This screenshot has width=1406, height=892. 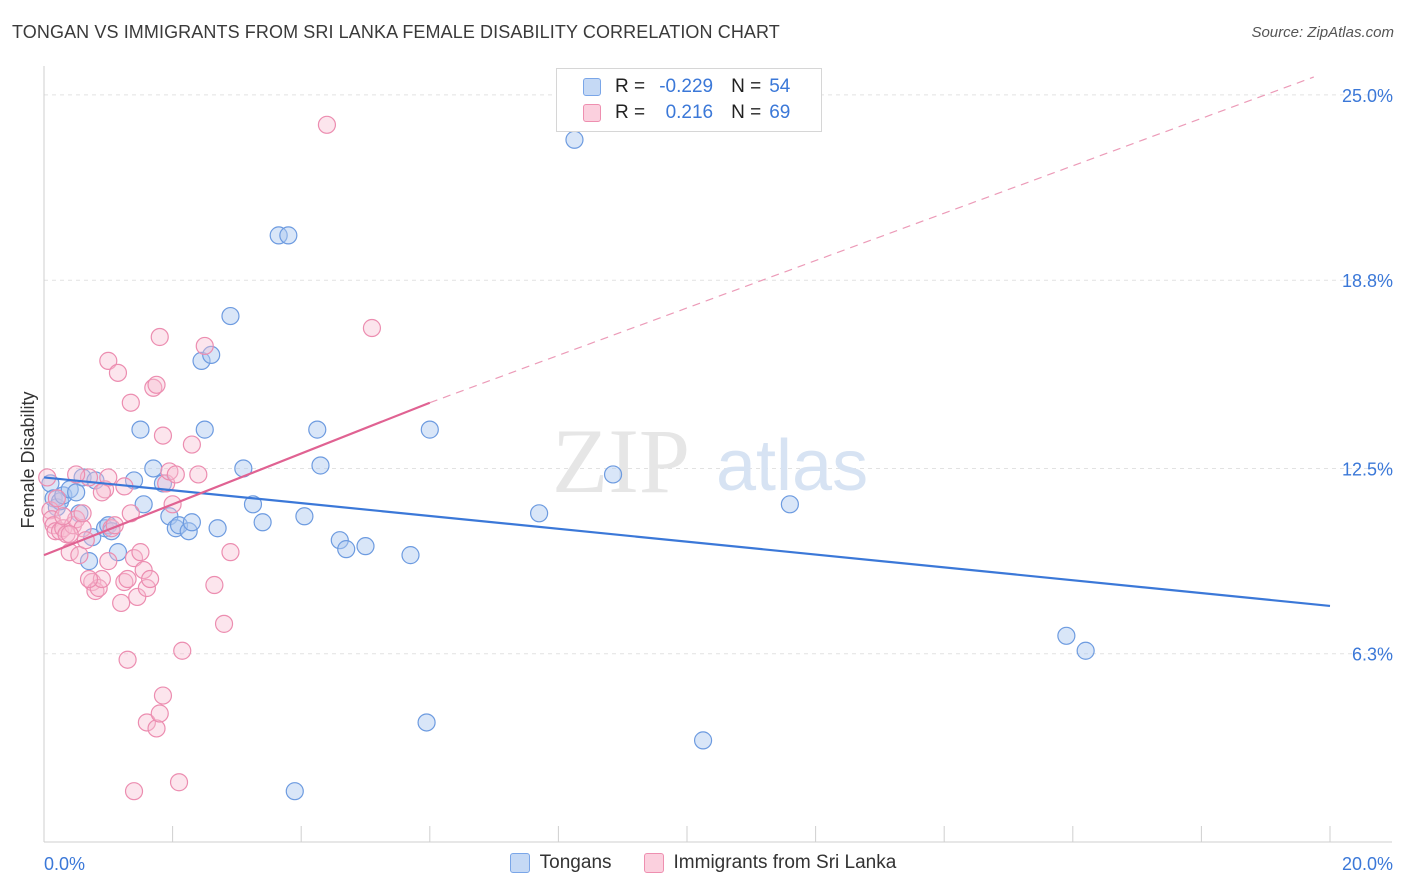 I want to click on x-tick-label: 0.0%, so click(x=64, y=864).